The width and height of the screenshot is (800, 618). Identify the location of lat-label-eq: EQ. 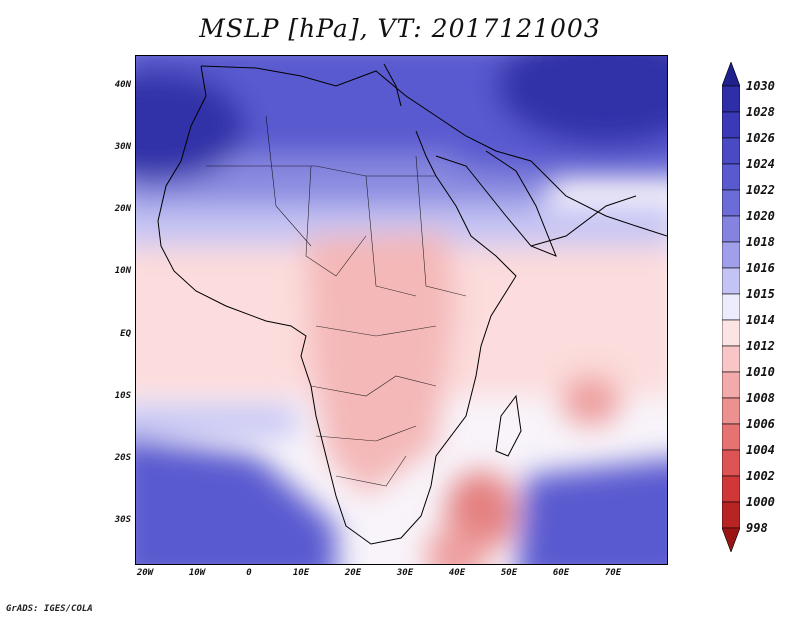
(125, 334).